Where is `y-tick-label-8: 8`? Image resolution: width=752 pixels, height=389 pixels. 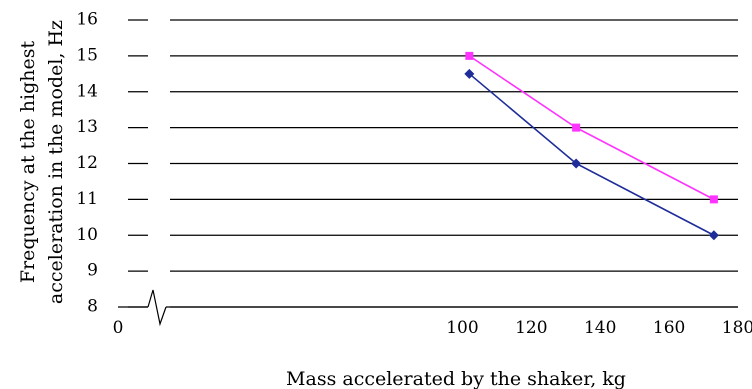
y-tick-label-8: 8 is located at coordinates (92, 307).